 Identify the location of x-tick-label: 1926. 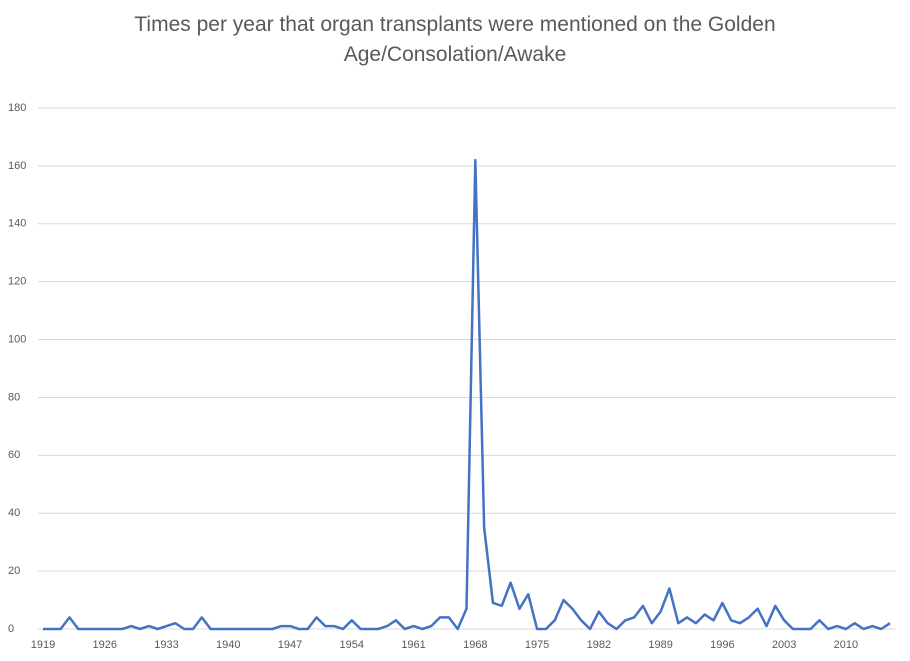
(105, 645).